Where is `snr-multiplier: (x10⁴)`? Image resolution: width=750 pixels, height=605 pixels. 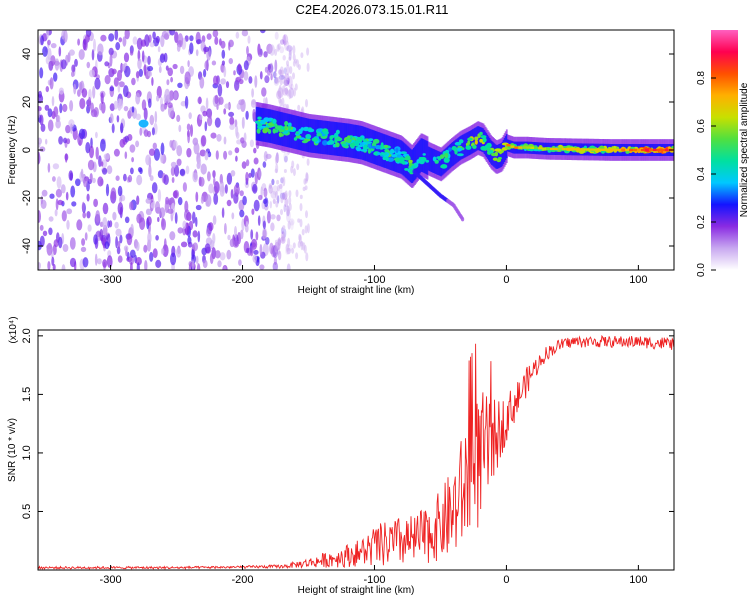
snr-multiplier: (x10⁴) is located at coordinates (13, 329).